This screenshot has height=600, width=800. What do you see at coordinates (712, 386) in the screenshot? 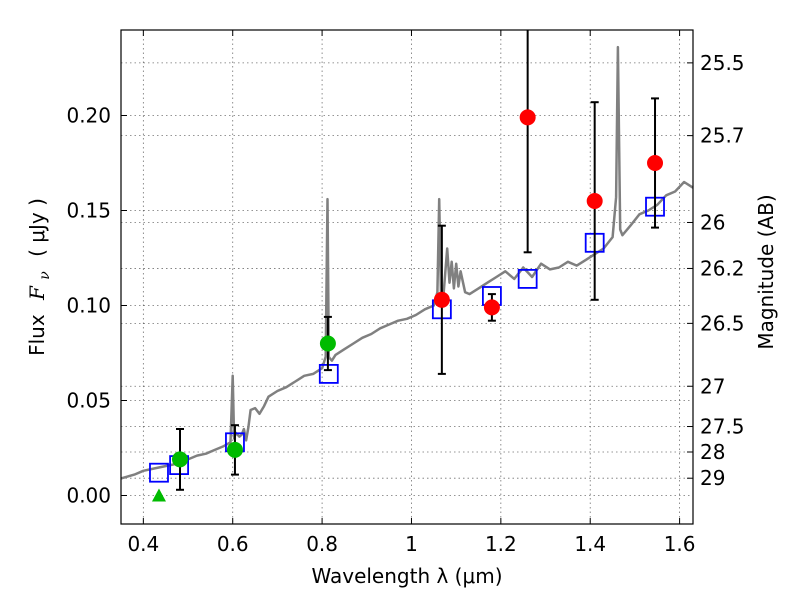
I see `magnitude-tick-label: 27` at bounding box center [712, 386].